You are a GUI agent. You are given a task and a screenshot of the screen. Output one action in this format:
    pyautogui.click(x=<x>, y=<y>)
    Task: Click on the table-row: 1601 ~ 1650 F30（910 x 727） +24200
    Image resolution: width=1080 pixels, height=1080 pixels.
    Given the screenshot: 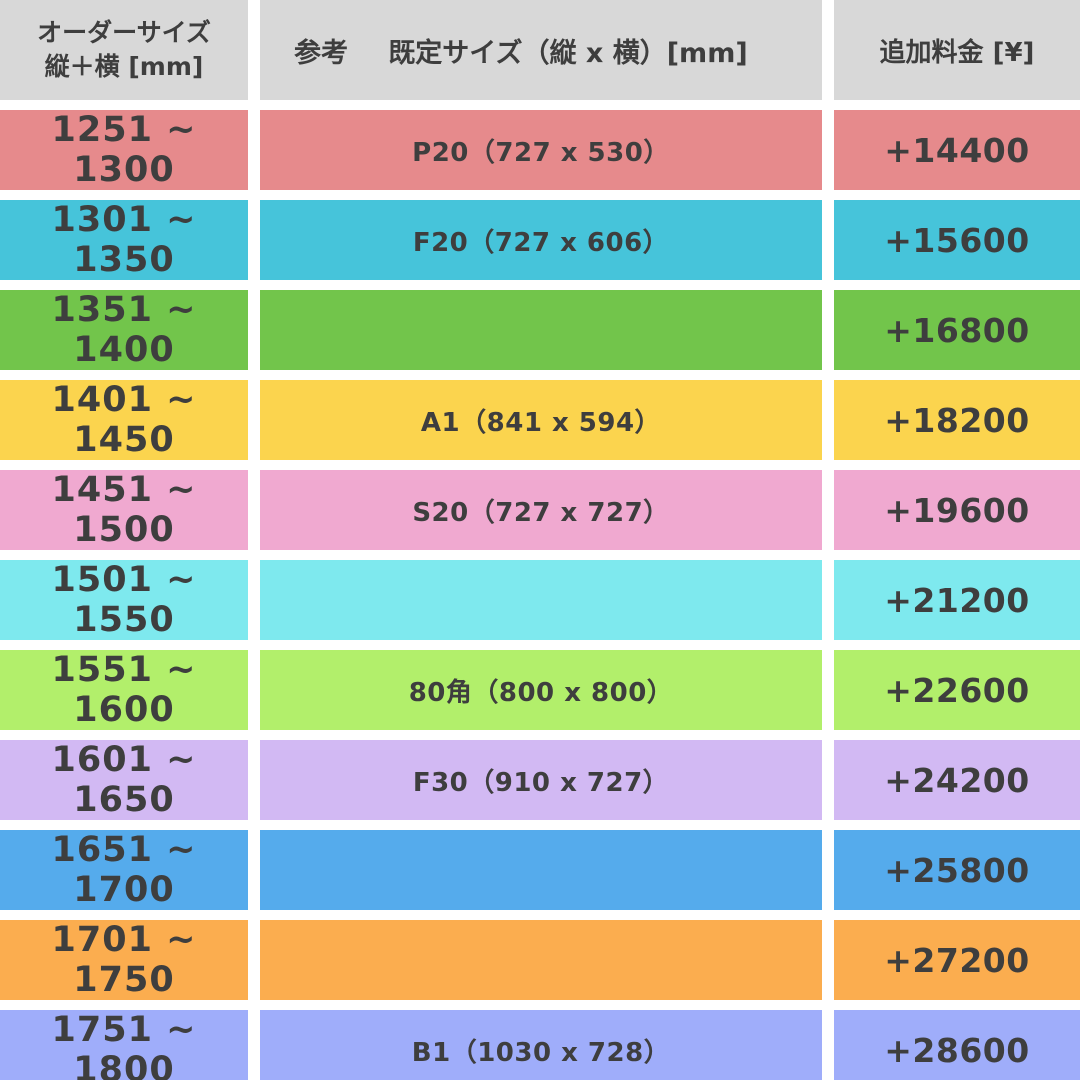 What is the action you would take?
    pyautogui.click(x=540, y=780)
    